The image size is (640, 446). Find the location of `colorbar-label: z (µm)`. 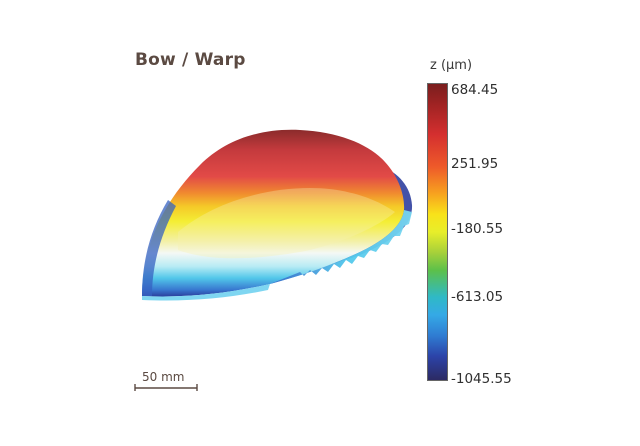

colorbar-label: z (µm) is located at coordinates (451, 65).